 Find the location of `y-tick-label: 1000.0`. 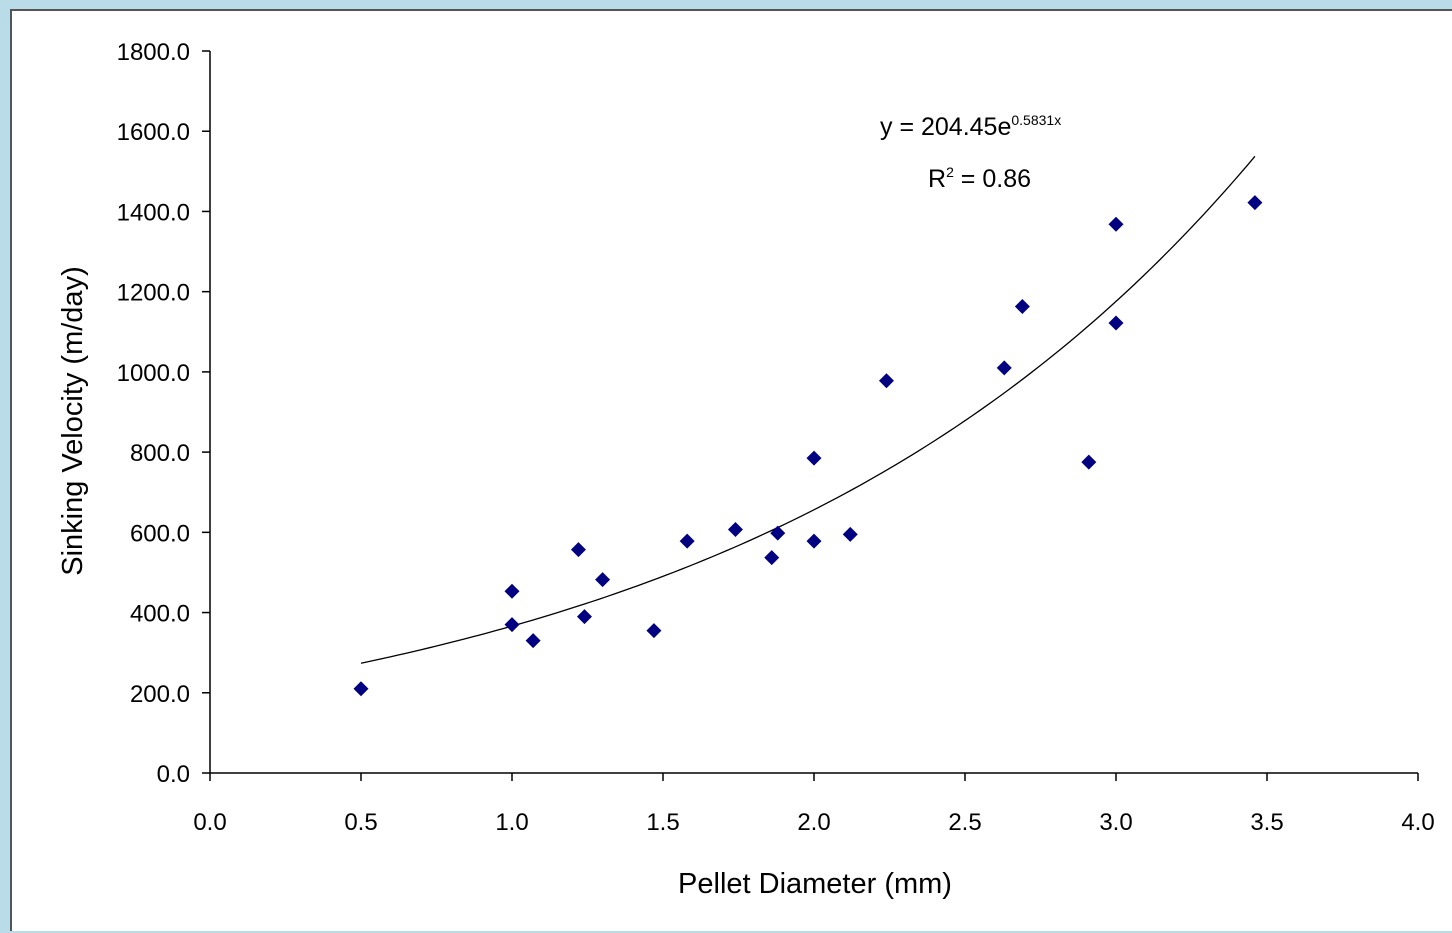

y-tick-label: 1000.0 is located at coordinates (153, 373).